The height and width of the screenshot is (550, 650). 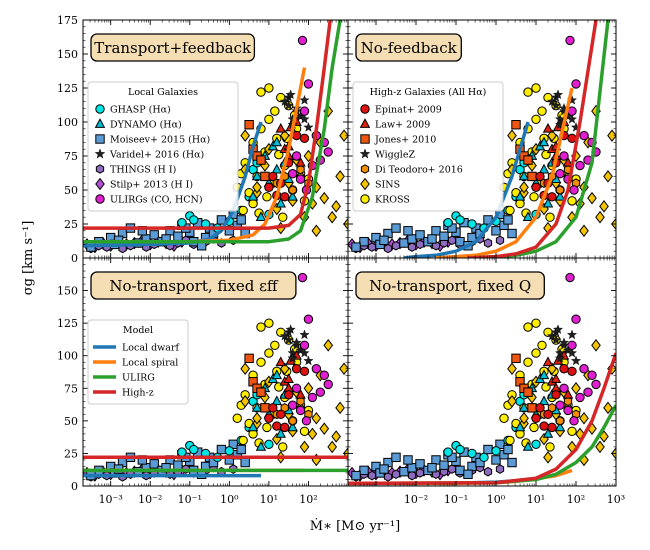 I want to click on y-tick-label: 100, so click(x=67, y=122).